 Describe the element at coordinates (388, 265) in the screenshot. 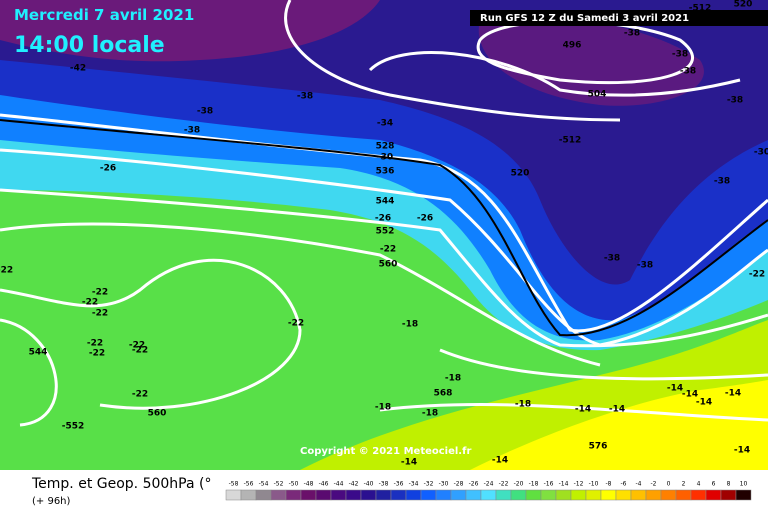

I see `map-label: 560` at that location.